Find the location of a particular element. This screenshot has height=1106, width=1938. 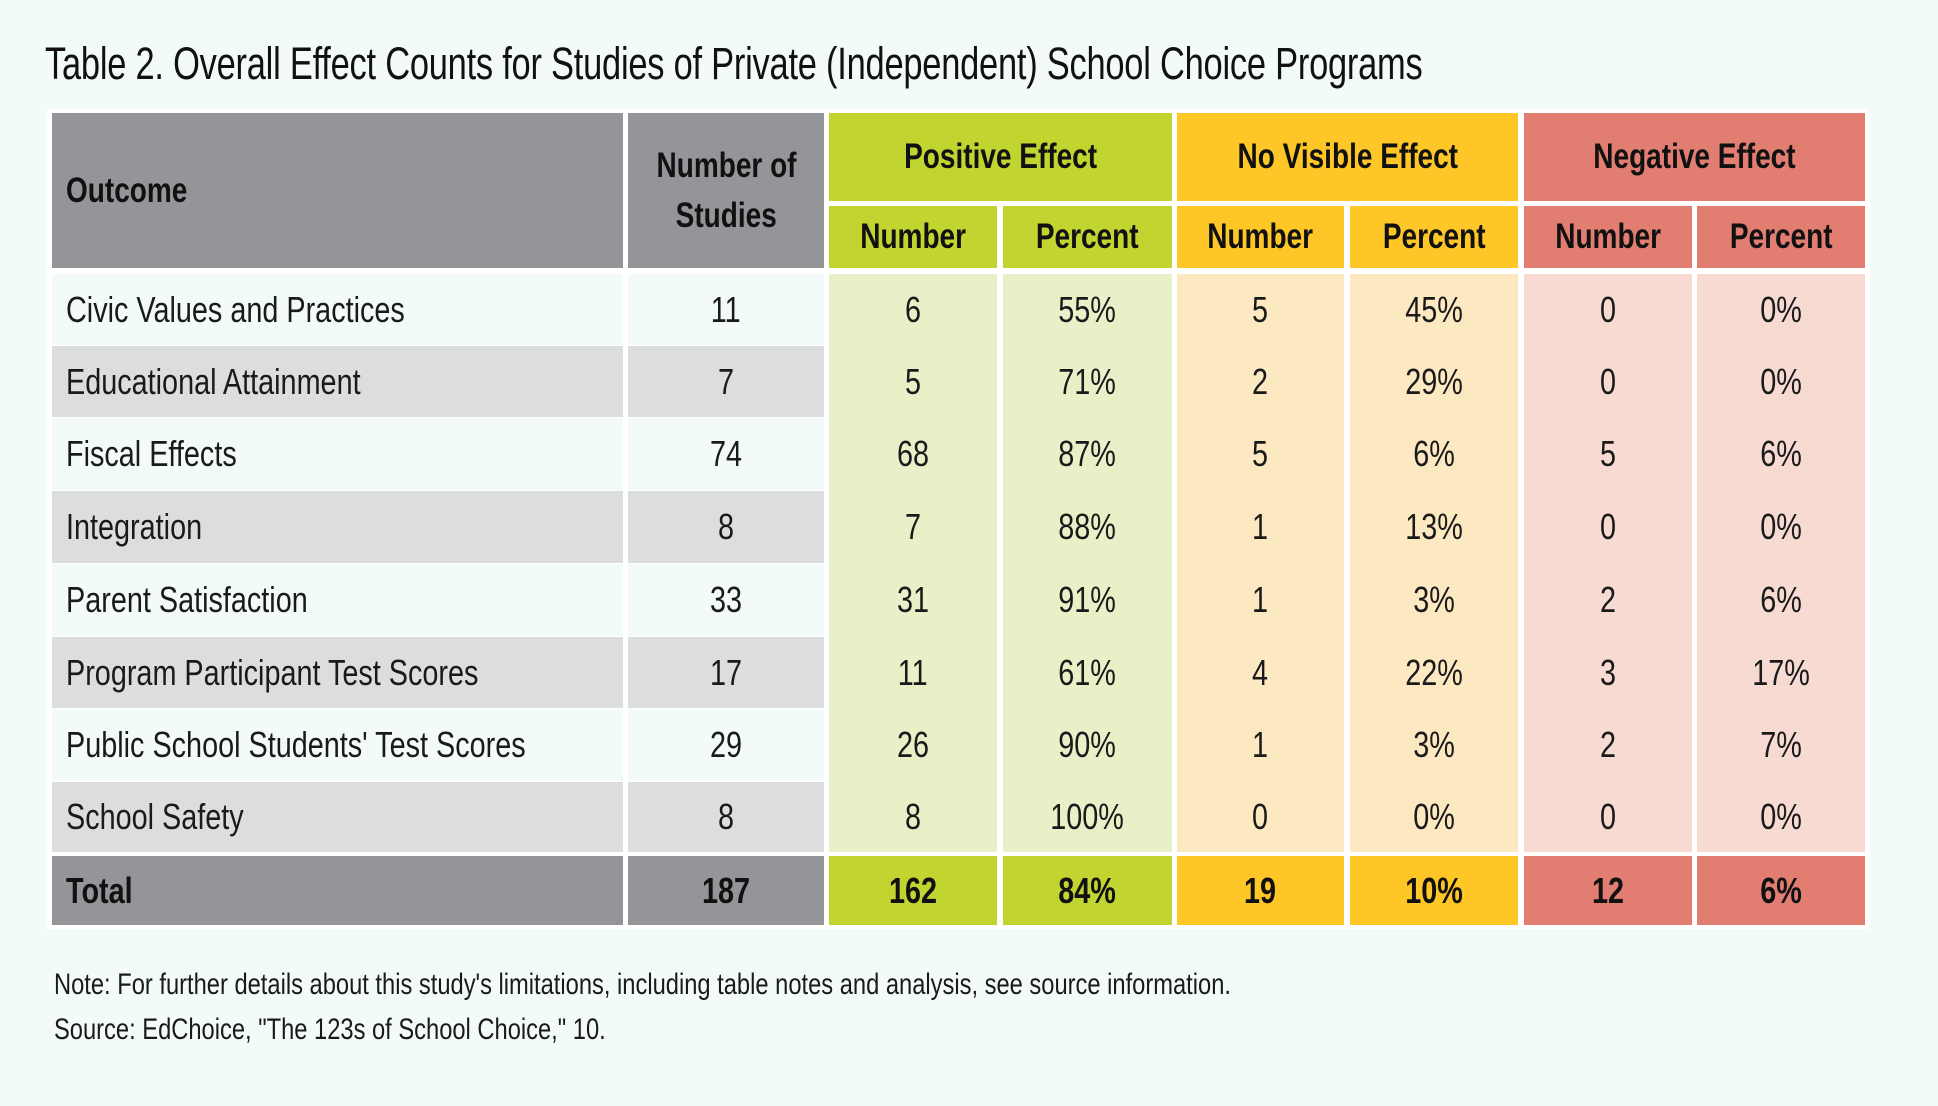

header-studies-line2: Studies is located at coordinates (726, 215).